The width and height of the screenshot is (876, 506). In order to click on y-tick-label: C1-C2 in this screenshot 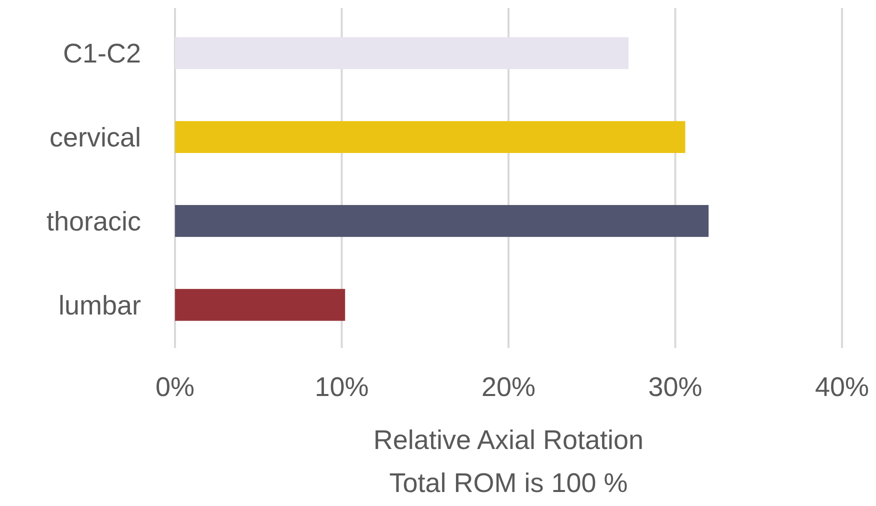, I will do `click(101, 53)`.